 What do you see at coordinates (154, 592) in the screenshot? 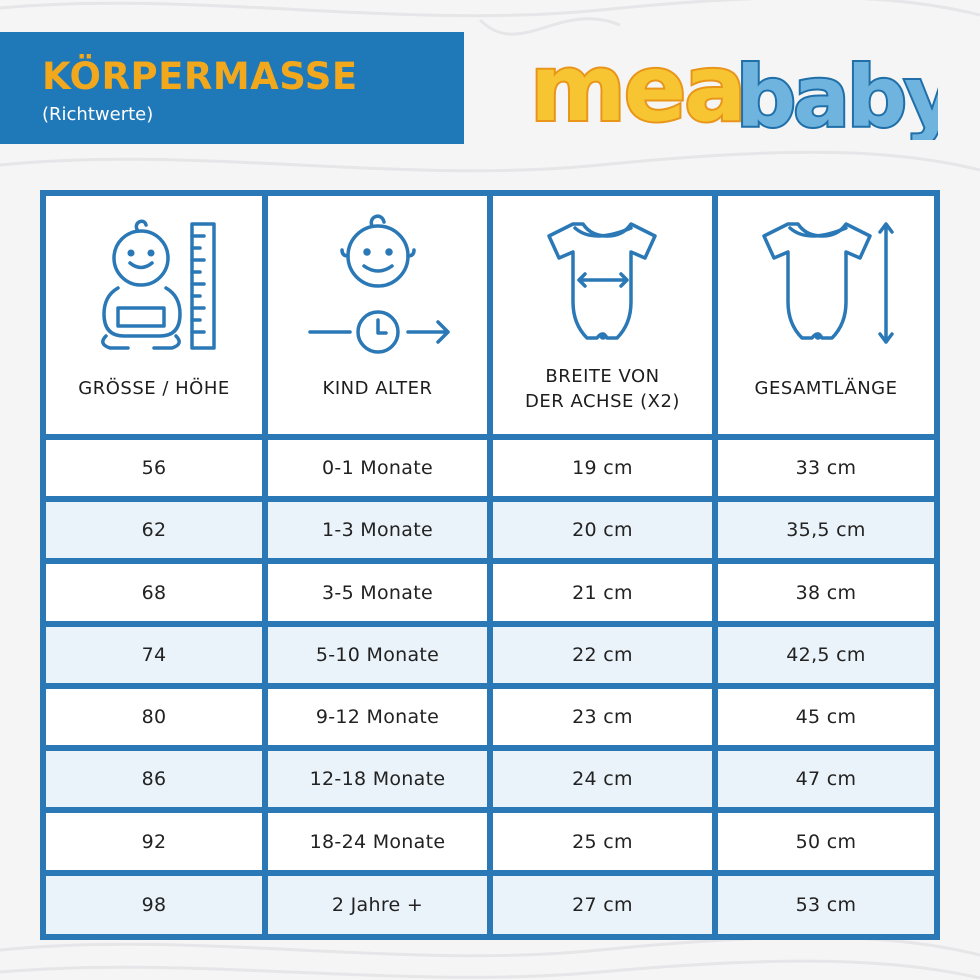
I see `table-cell-size: 68` at bounding box center [154, 592].